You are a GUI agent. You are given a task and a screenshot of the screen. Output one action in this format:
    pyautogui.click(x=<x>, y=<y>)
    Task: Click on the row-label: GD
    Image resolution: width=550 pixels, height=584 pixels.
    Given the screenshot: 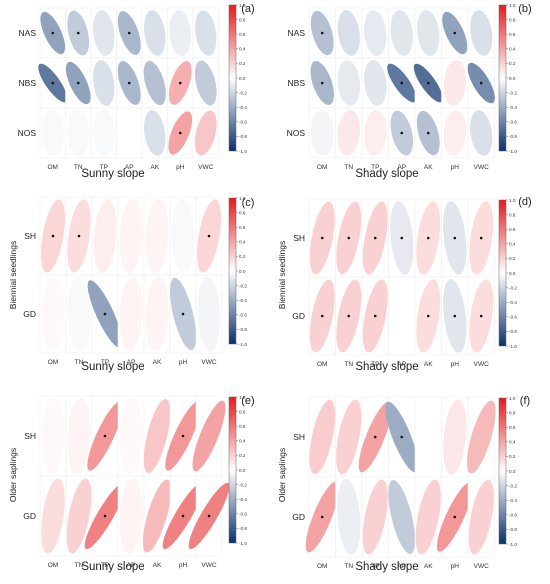 What is the action you would take?
    pyautogui.click(x=29, y=314)
    